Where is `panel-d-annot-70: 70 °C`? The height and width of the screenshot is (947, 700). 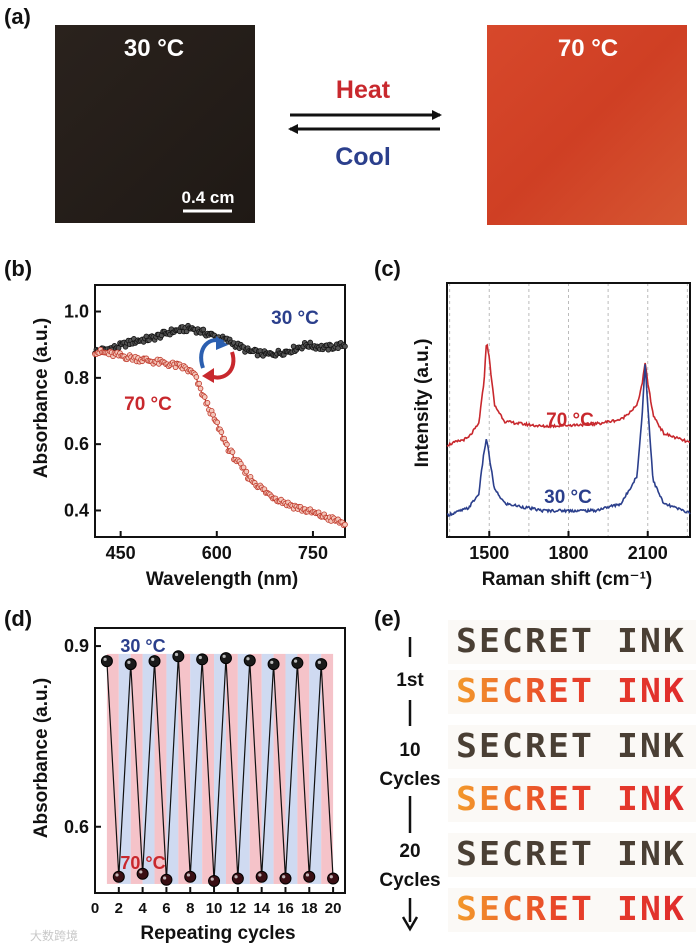
panel-d-annot-70: 70 °C is located at coordinates (142, 863).